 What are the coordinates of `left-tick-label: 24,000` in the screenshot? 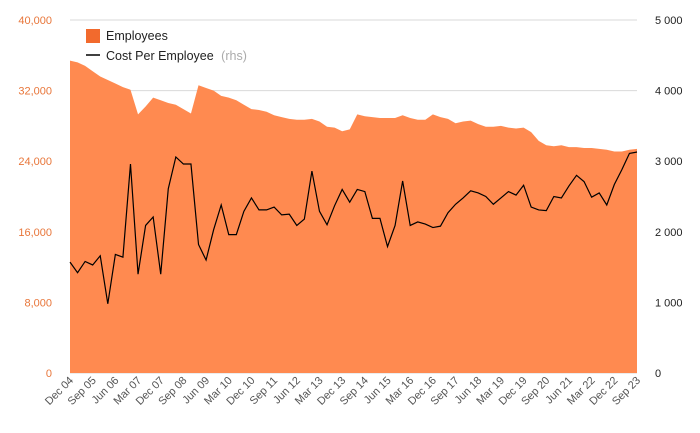 It's located at (35, 162).